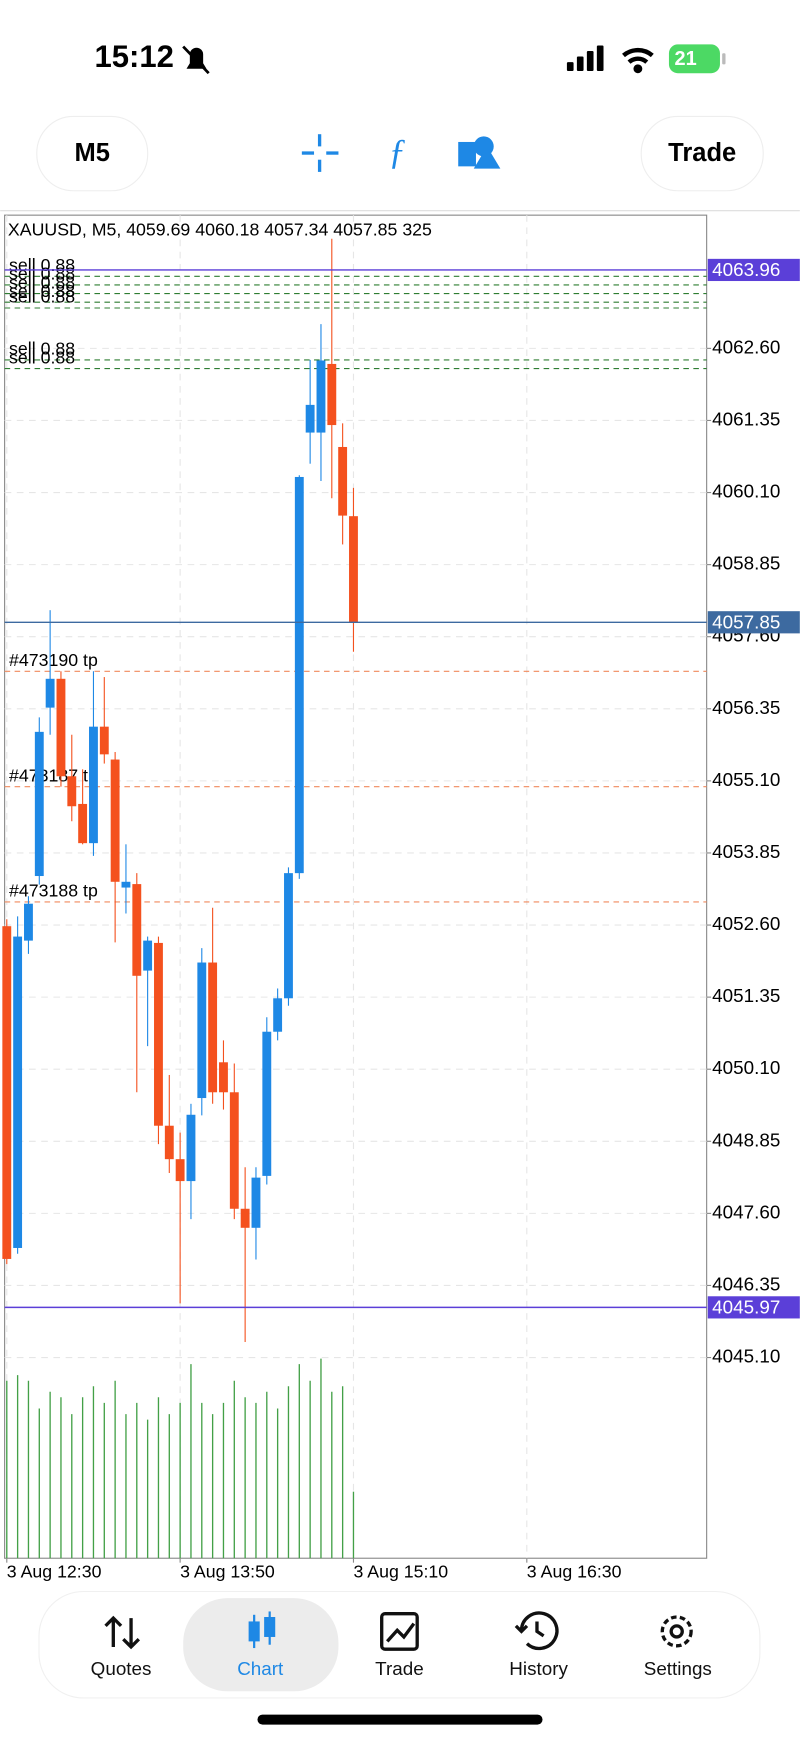 This screenshot has height=1739, width=800. What do you see at coordinates (585, 58) in the screenshot?
I see `signal-icon` at bounding box center [585, 58].